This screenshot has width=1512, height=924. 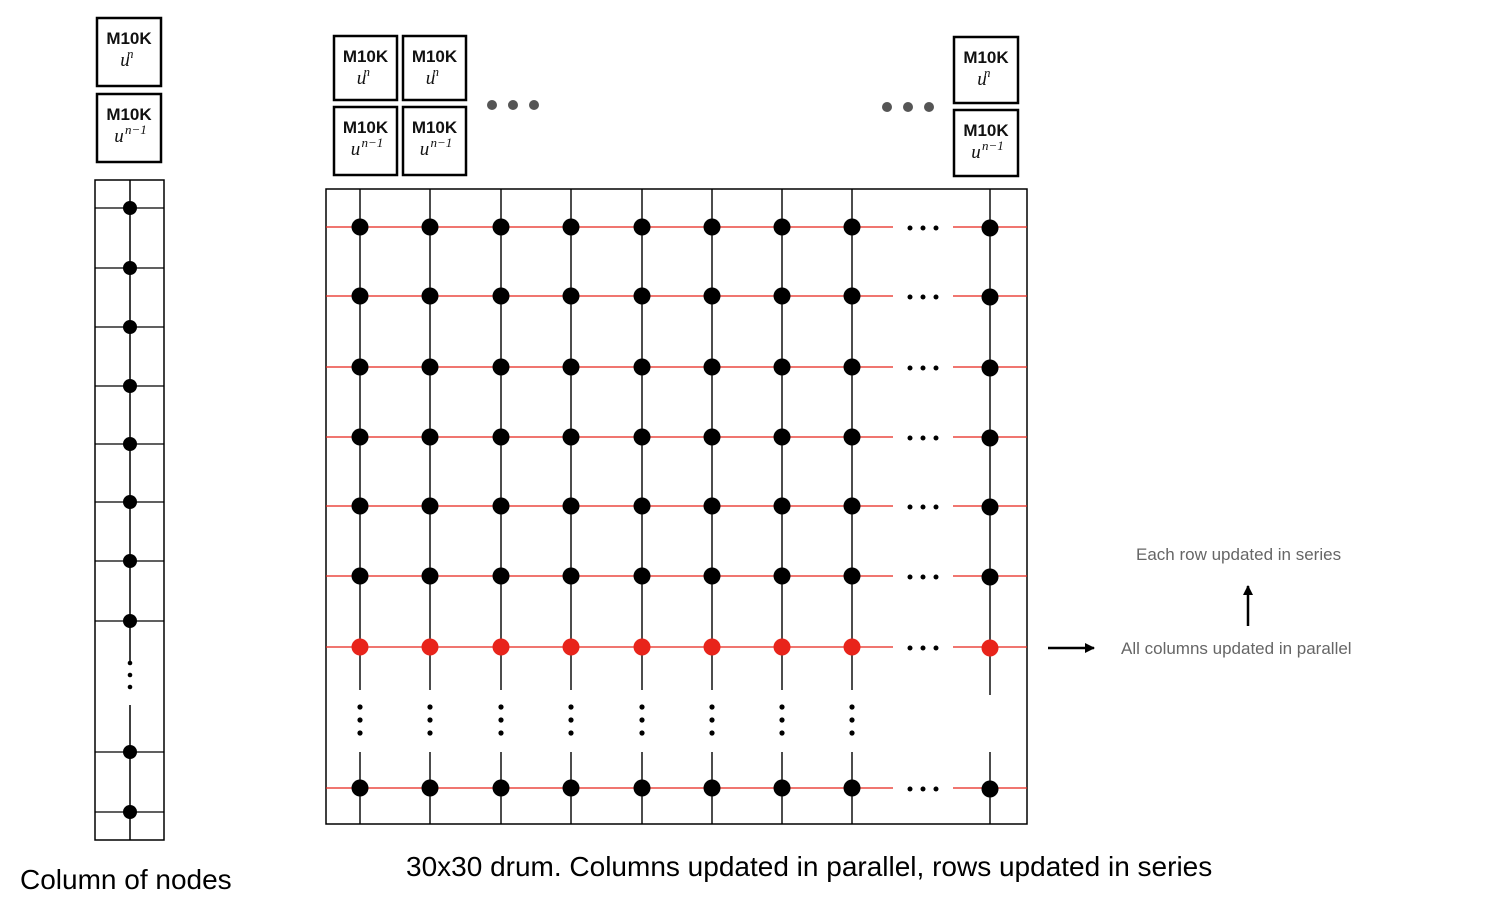 What do you see at coordinates (1236, 648) in the screenshot?
I see `columns-parallel-note: All columns updated in parallel` at bounding box center [1236, 648].